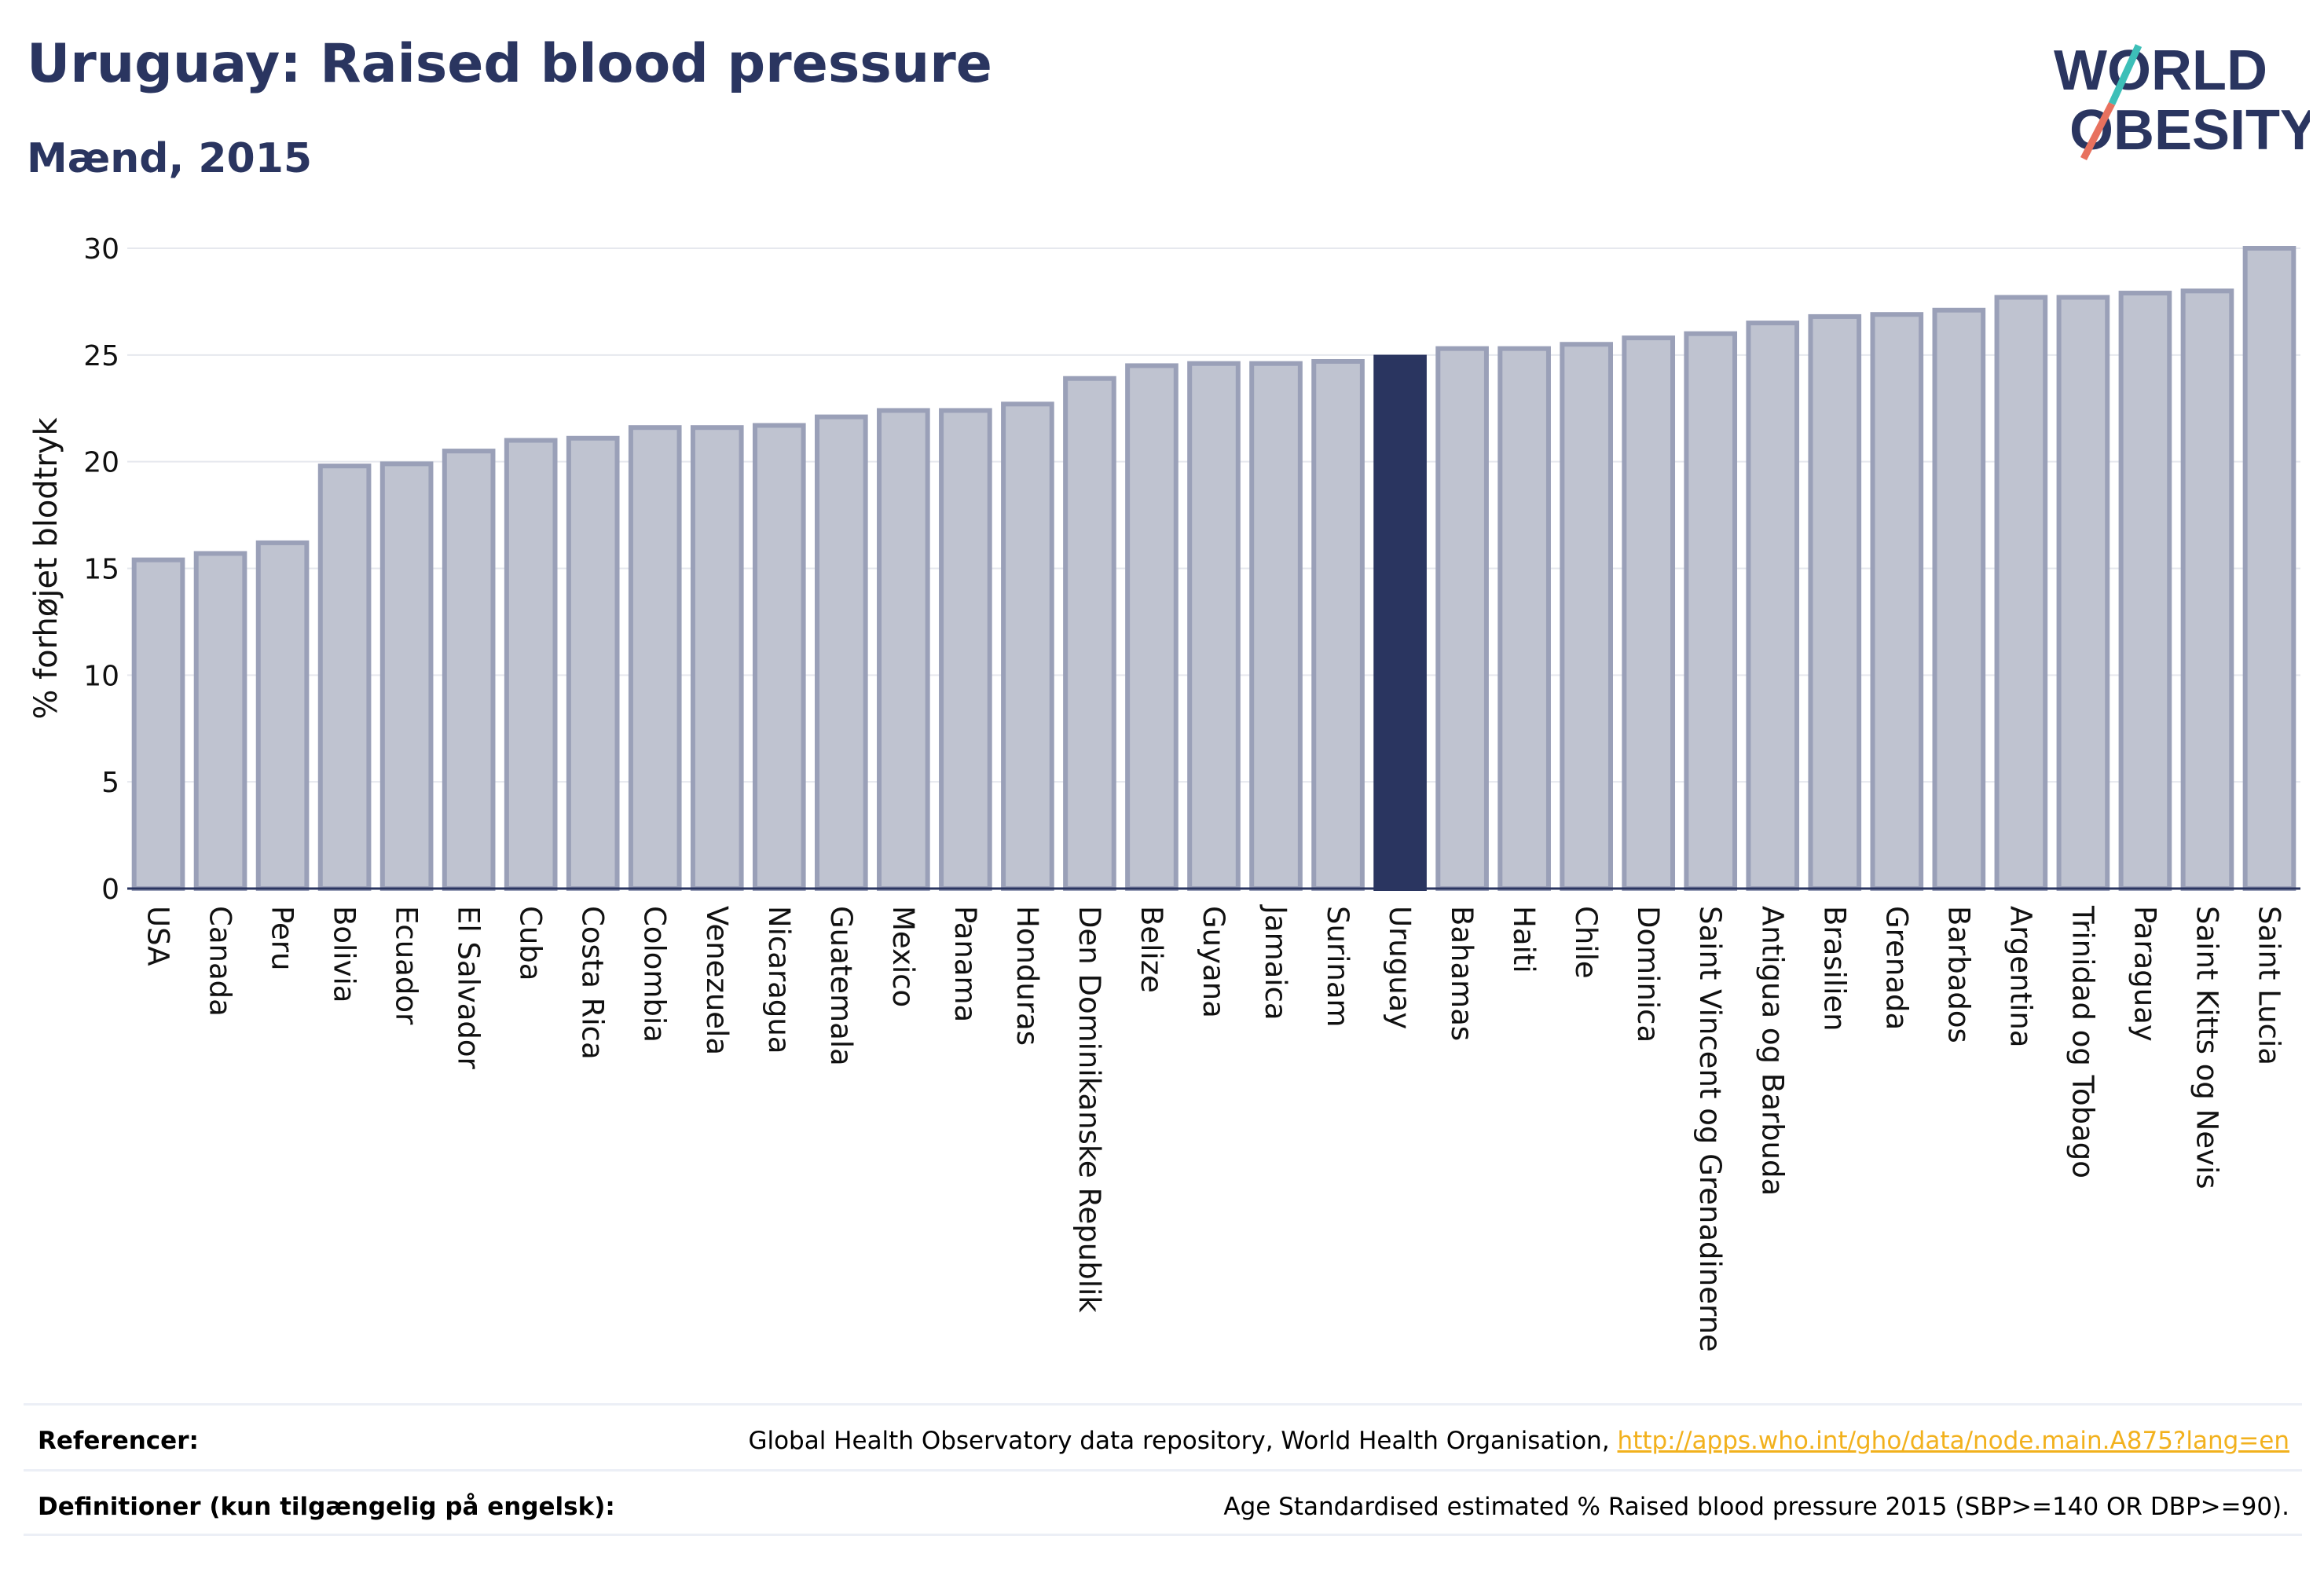 This screenshot has width=2324, height=1576. I want to click on bar-venezuela, so click(717, 658).